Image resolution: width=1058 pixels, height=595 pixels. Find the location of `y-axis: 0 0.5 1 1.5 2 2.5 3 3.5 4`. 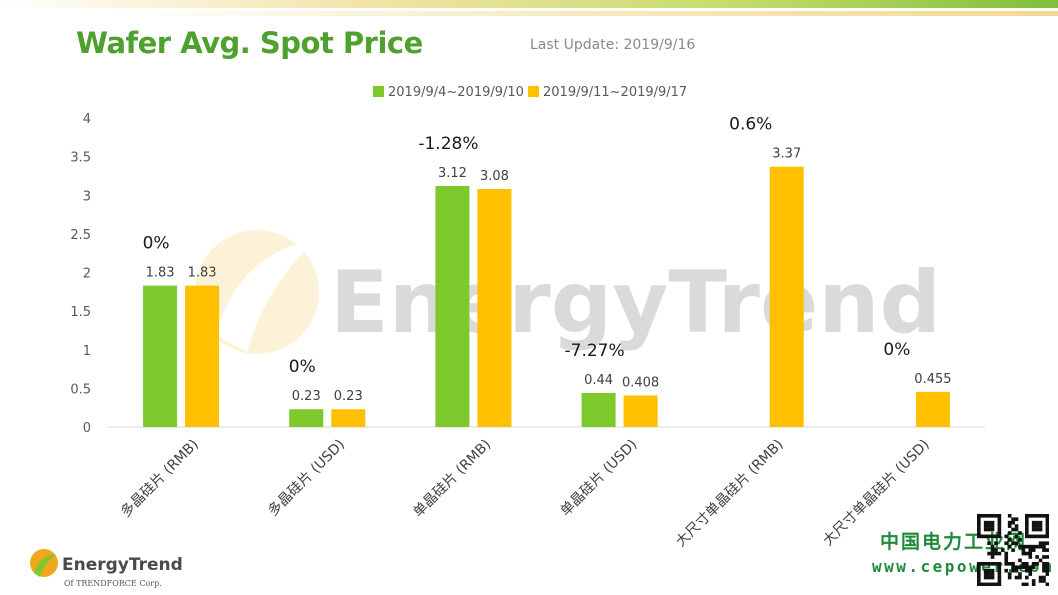

y-axis: 0 0.5 1 1.5 2 2.5 3 3.5 4 is located at coordinates (80, 274).